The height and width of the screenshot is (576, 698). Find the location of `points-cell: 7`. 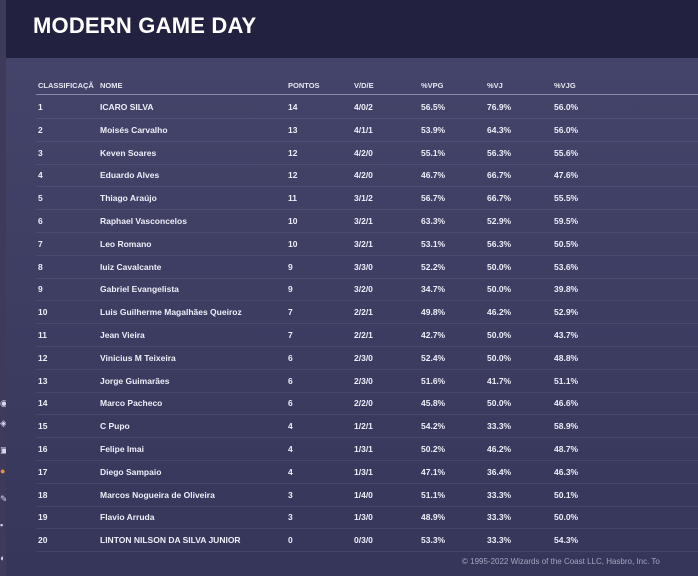

points-cell: 7 is located at coordinates (290, 335).